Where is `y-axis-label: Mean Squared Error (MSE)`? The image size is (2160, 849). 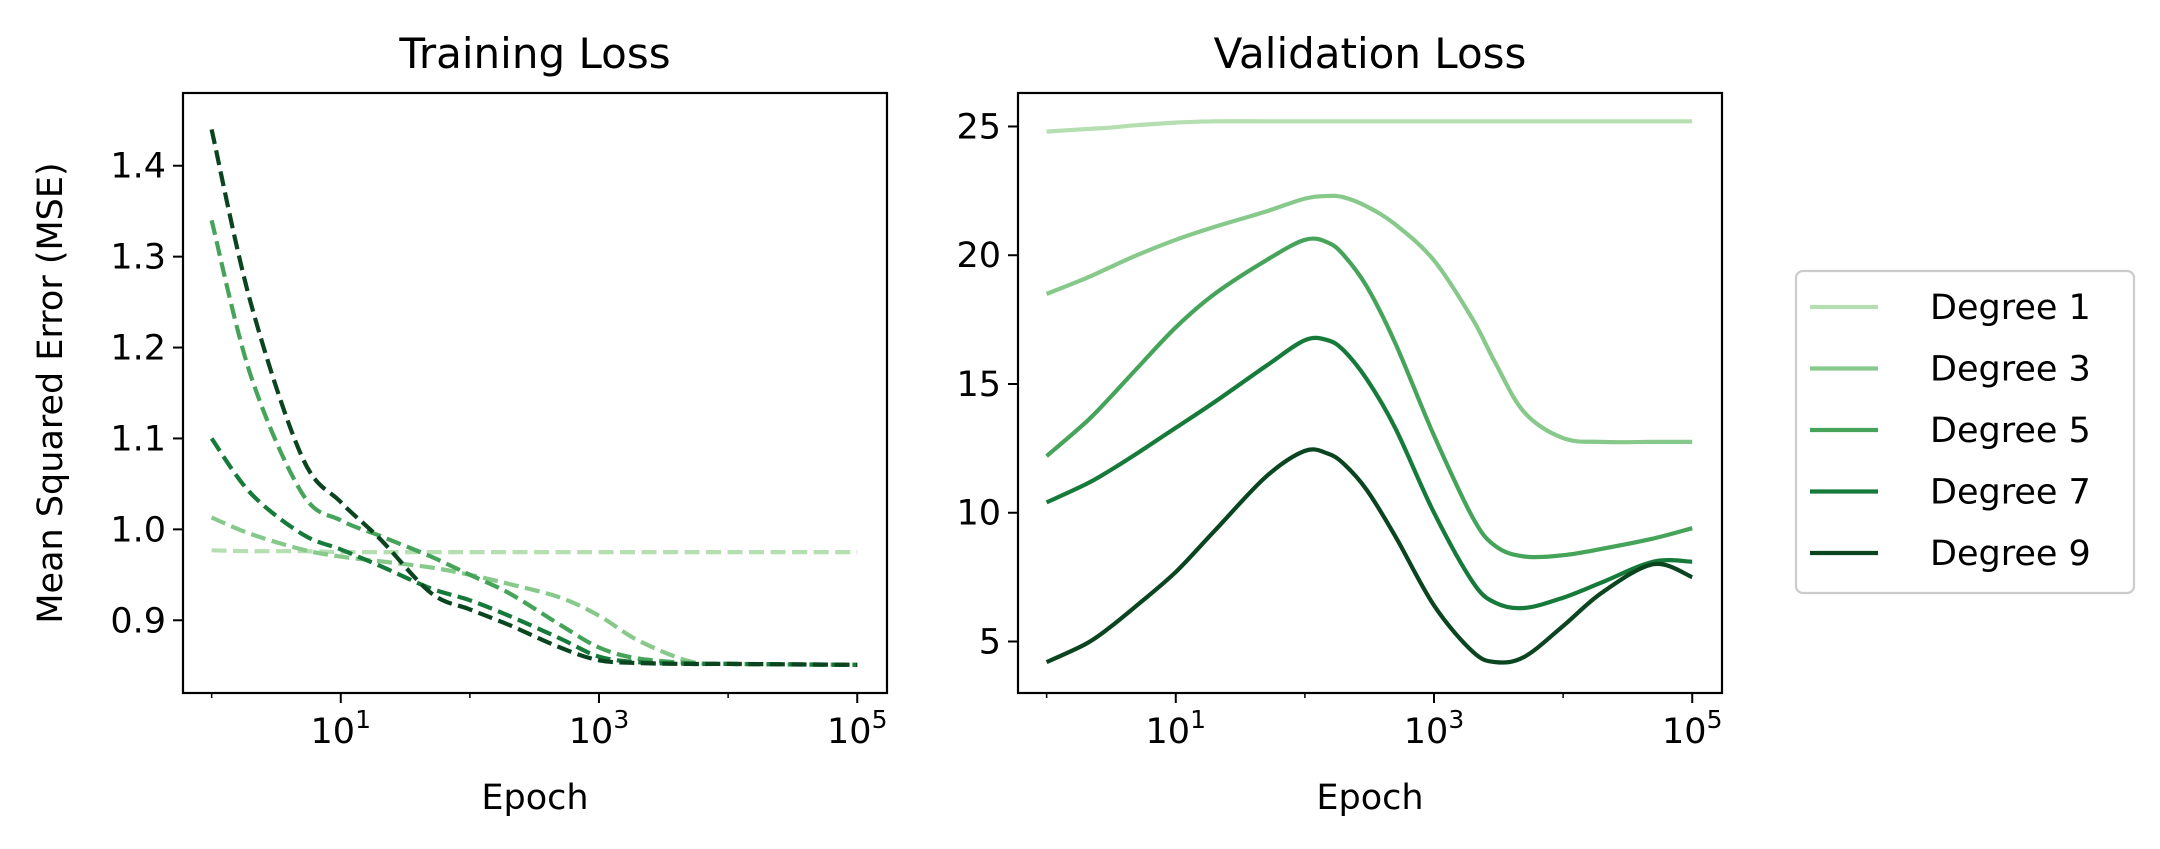
y-axis-label: Mean Squared Error (MSE) is located at coordinates (51, 392).